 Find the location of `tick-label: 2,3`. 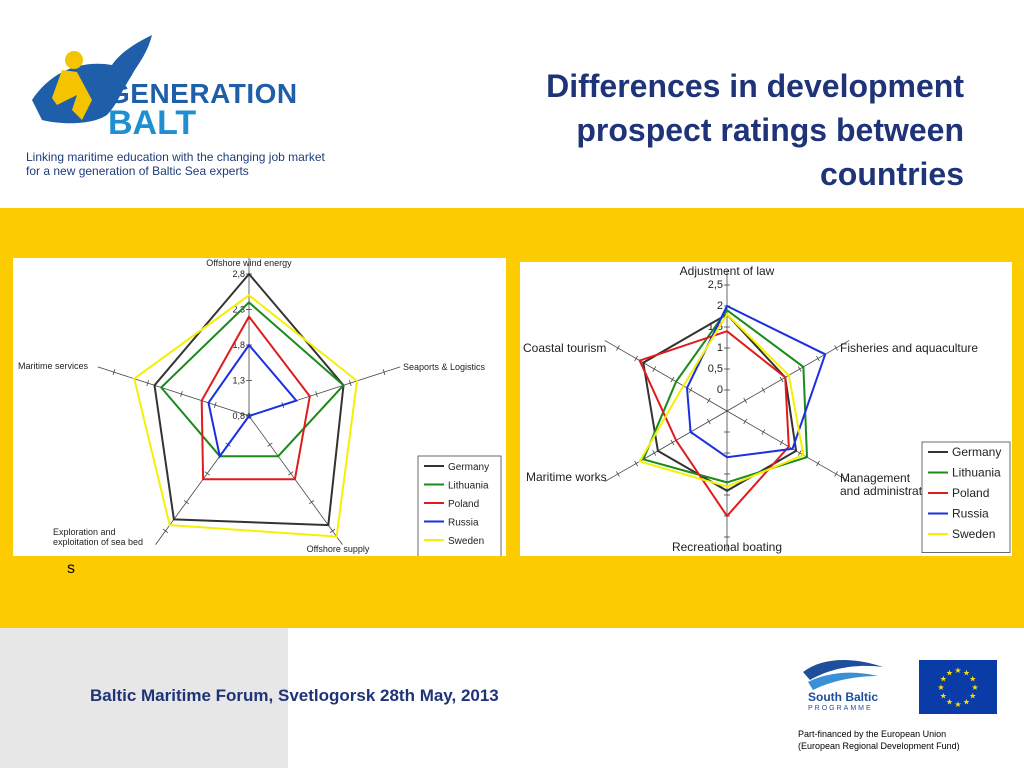

tick-label: 2,3 is located at coordinates (238, 310).